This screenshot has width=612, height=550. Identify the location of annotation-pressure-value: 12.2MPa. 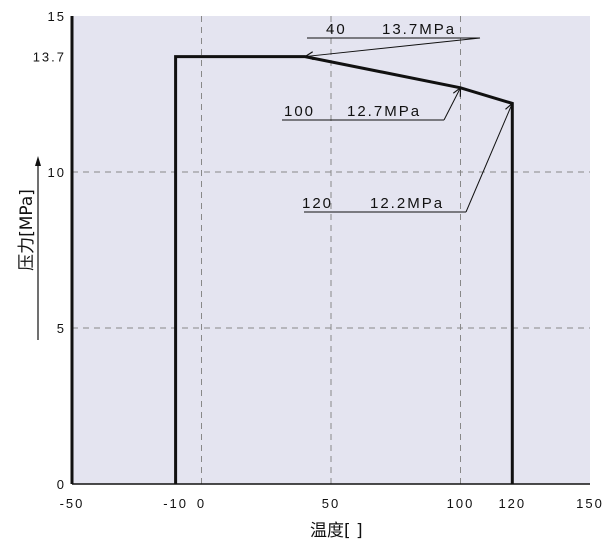
(407, 203).